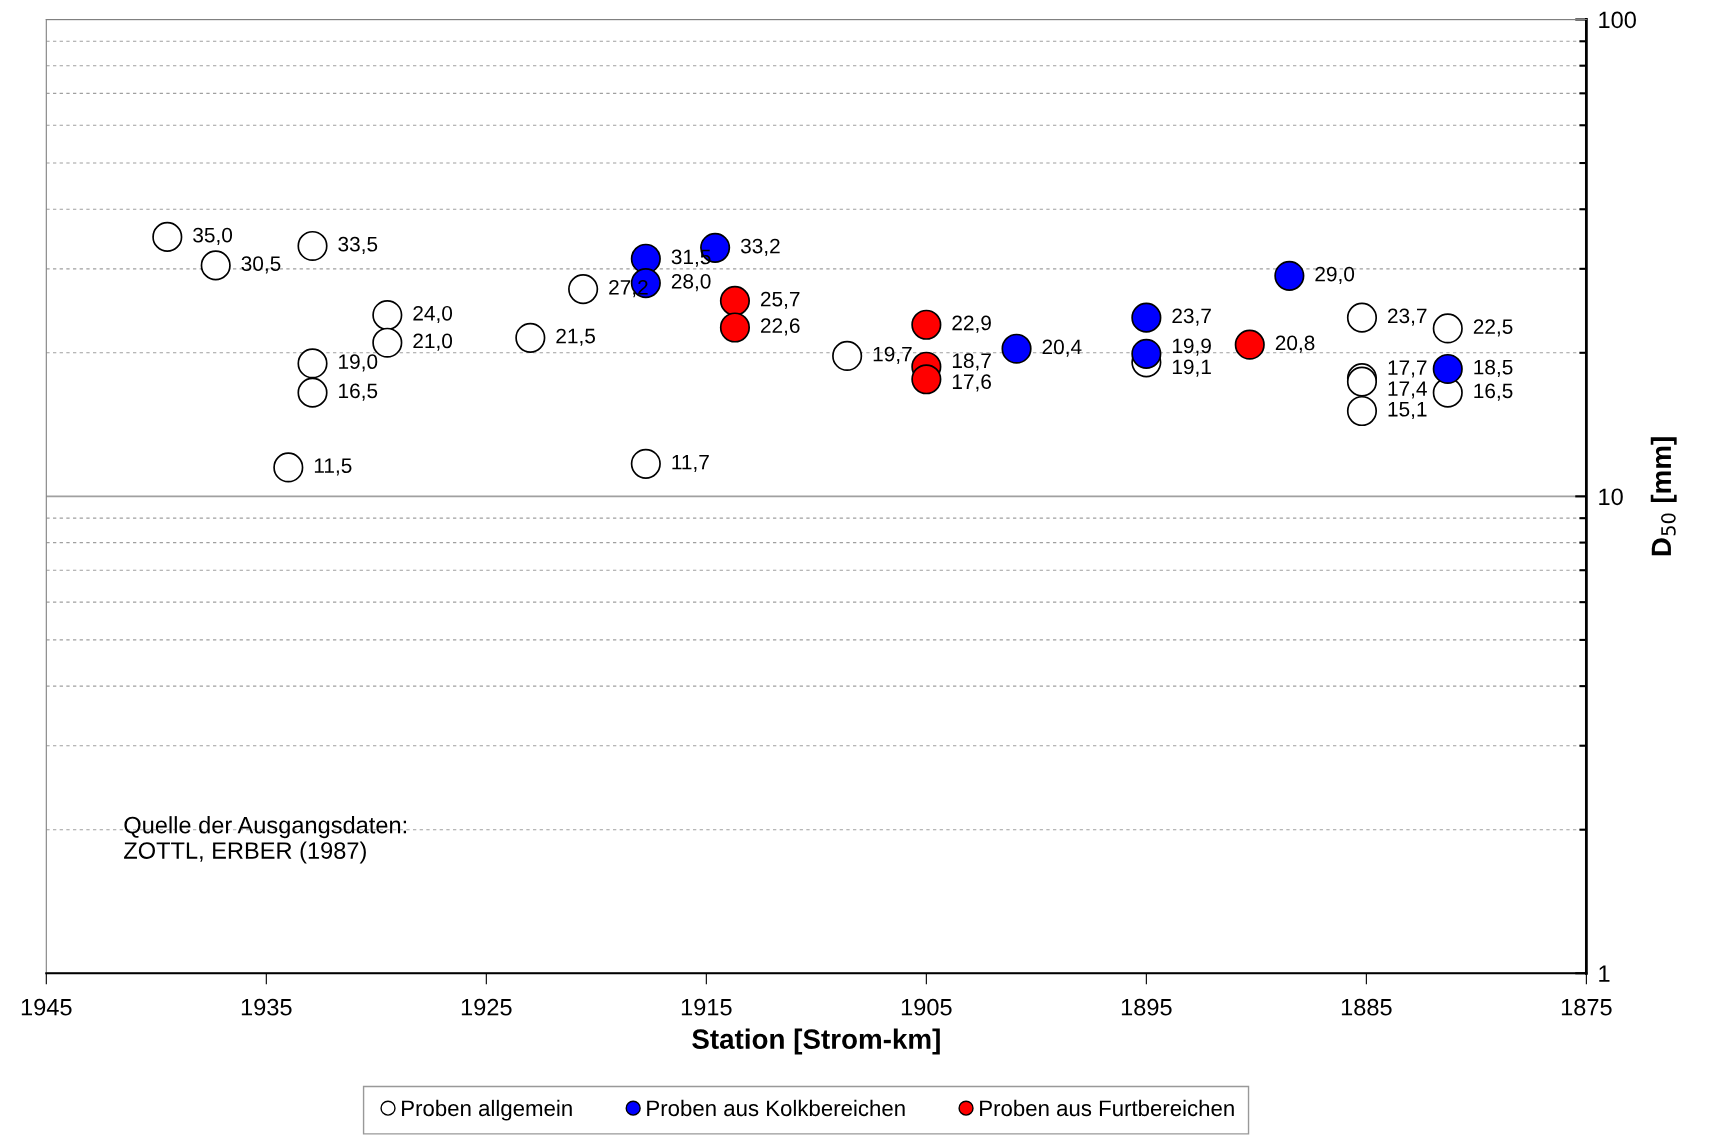 The height and width of the screenshot is (1145, 1715). What do you see at coordinates (760, 247) in the screenshot?
I see `data-label: 33,2` at bounding box center [760, 247].